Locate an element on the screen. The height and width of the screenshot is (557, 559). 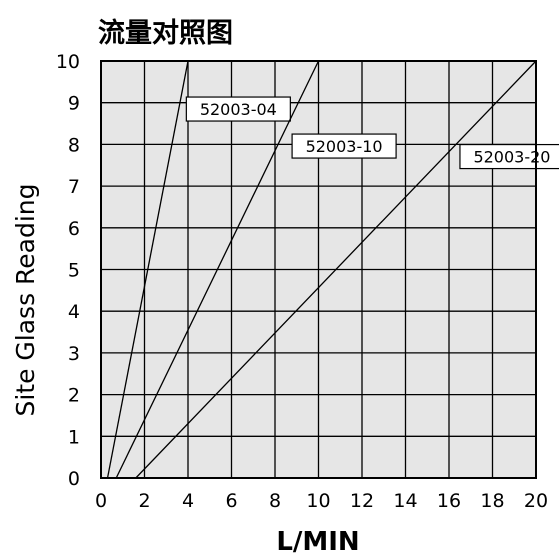
y-tick-label: 5 is located at coordinates (74, 271).